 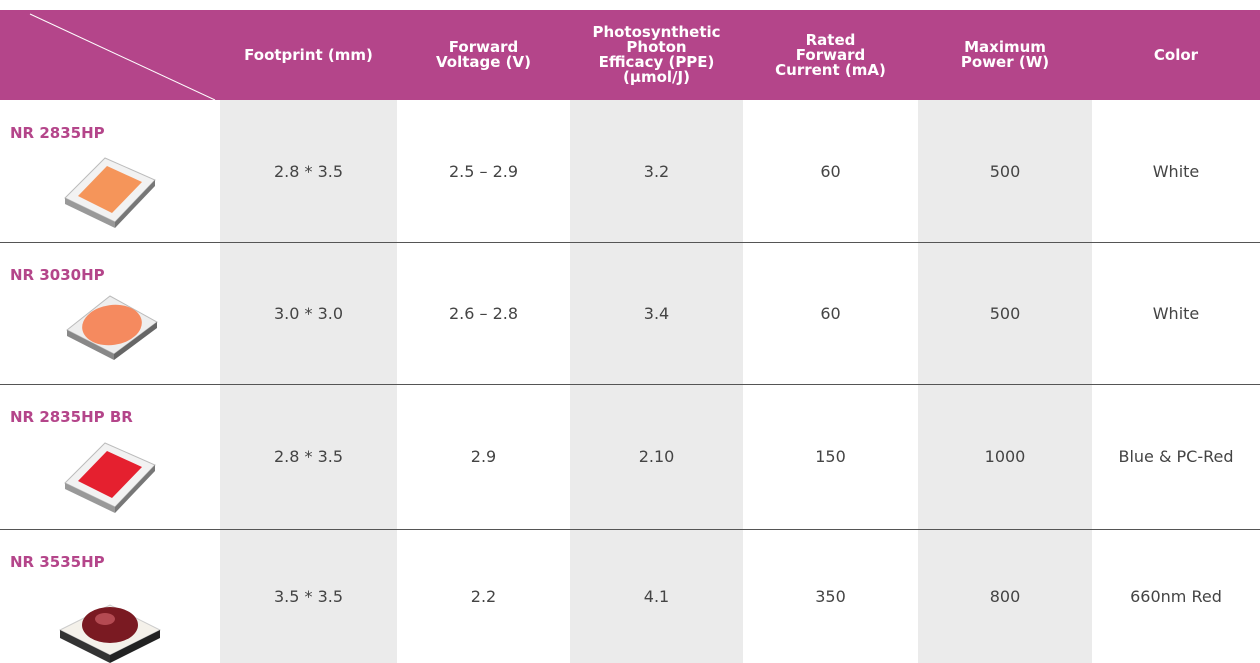 What do you see at coordinates (656, 62) in the screenshot?
I see `header-line: Efficacy (PPE)` at bounding box center [656, 62].